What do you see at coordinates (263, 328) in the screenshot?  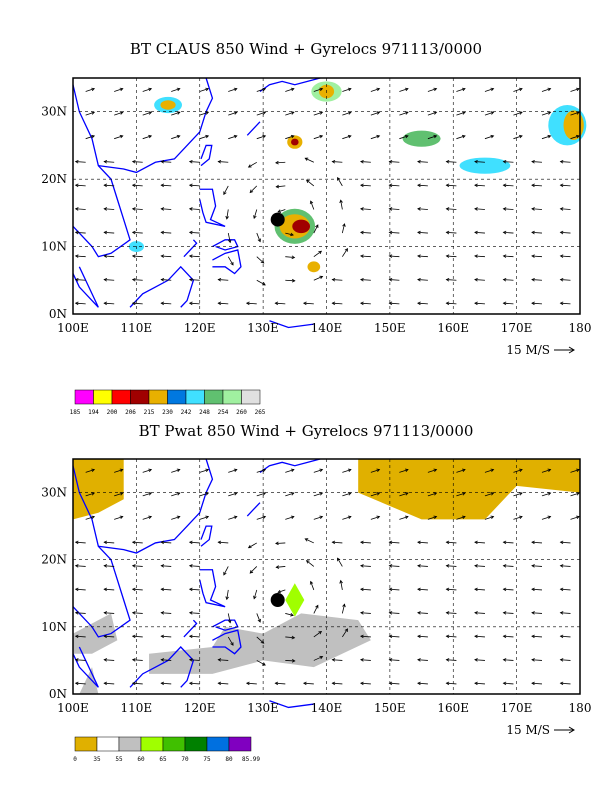 I see `lon-label: 130E` at bounding box center [263, 328].